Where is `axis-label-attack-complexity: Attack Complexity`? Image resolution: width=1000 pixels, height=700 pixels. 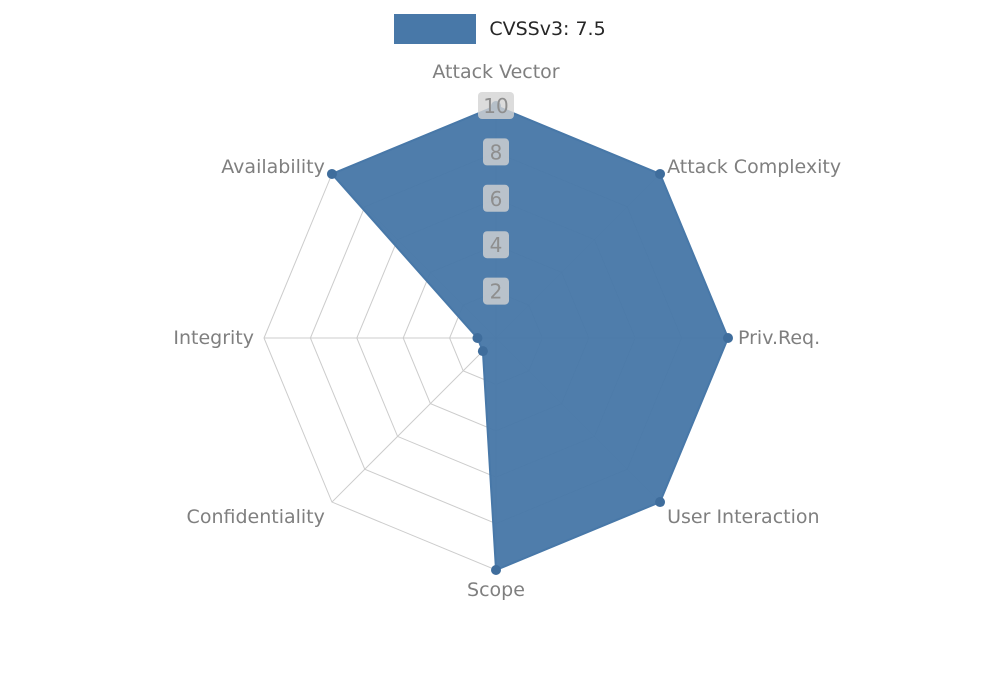 axis-label-attack-complexity: Attack Complexity is located at coordinates (754, 167).